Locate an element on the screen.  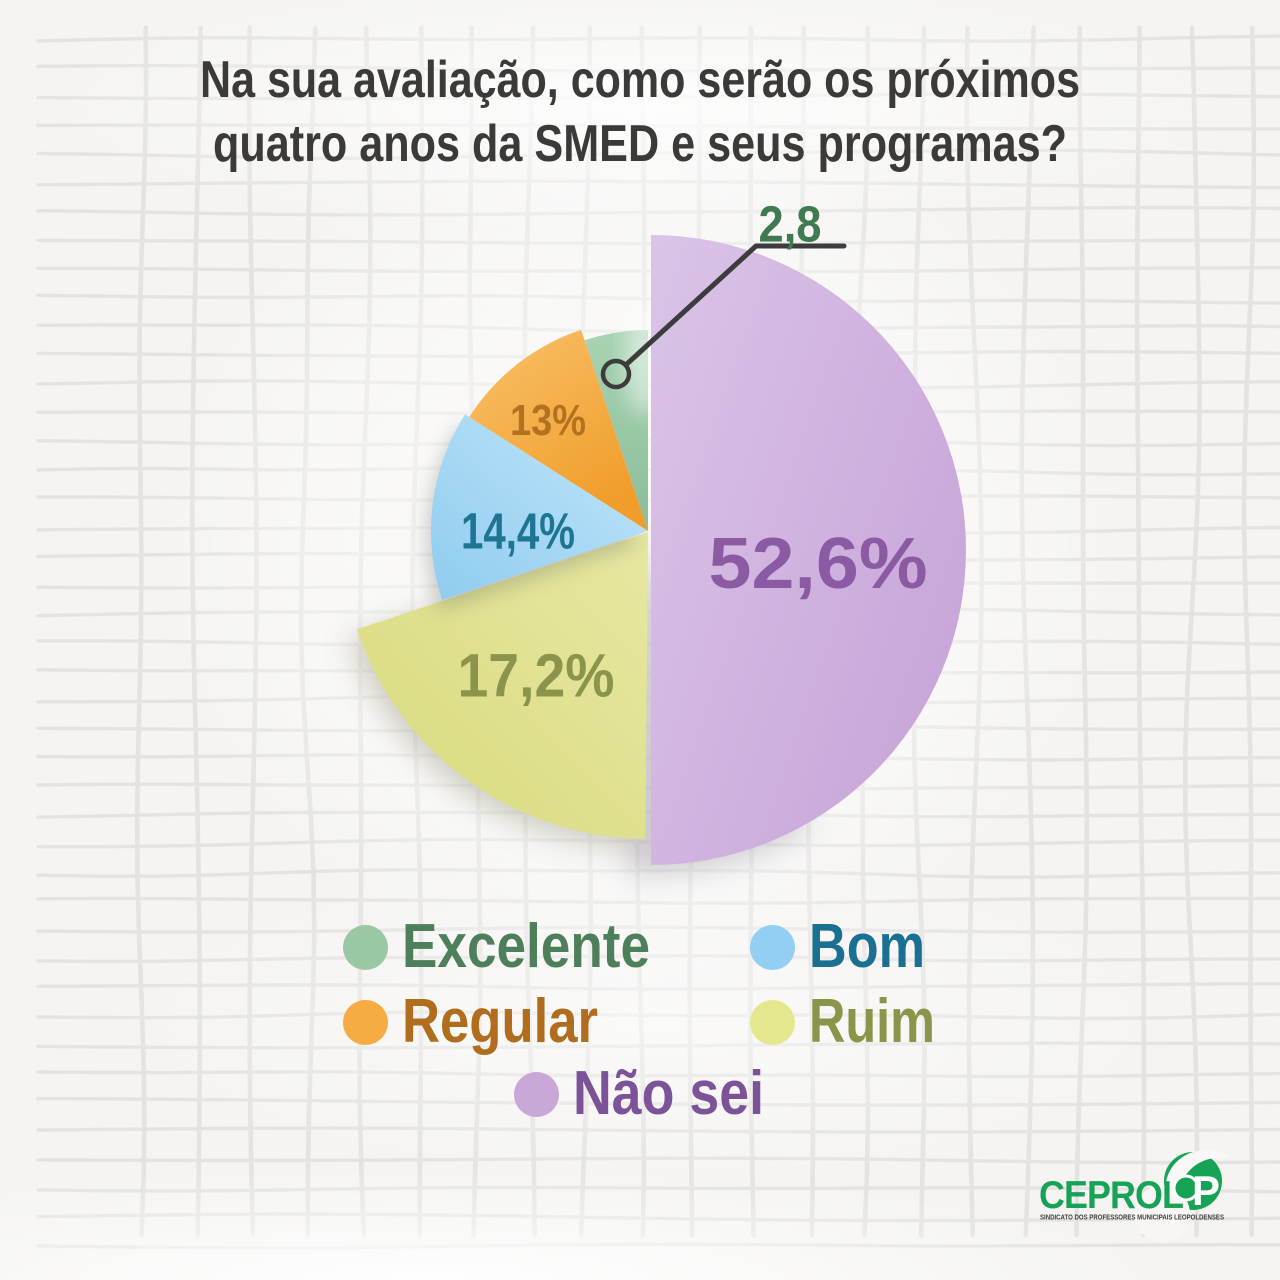
legend-item-excelente: Excelente is located at coordinates (517, 947).